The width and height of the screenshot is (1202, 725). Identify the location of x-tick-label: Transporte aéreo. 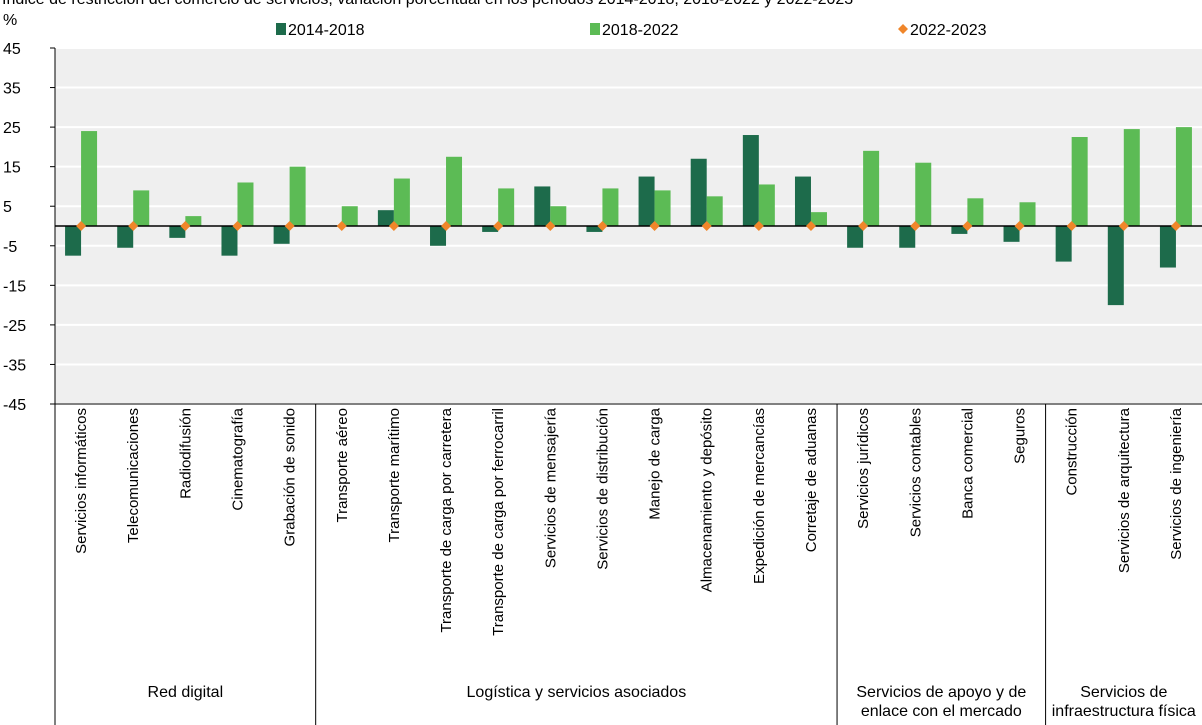
(342, 465).